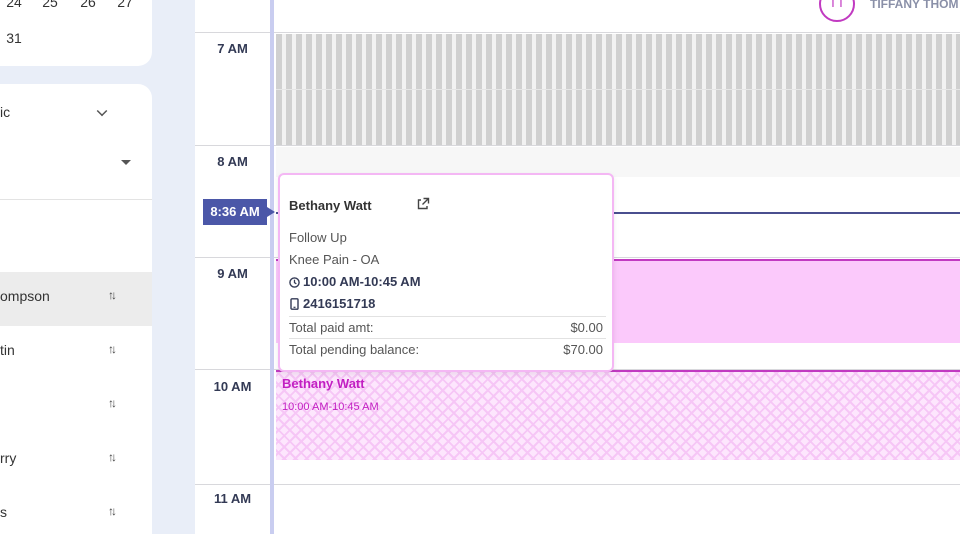  Describe the element at coordinates (76, 353) in the screenshot. I see `provider-row: tin ↑↓` at that location.